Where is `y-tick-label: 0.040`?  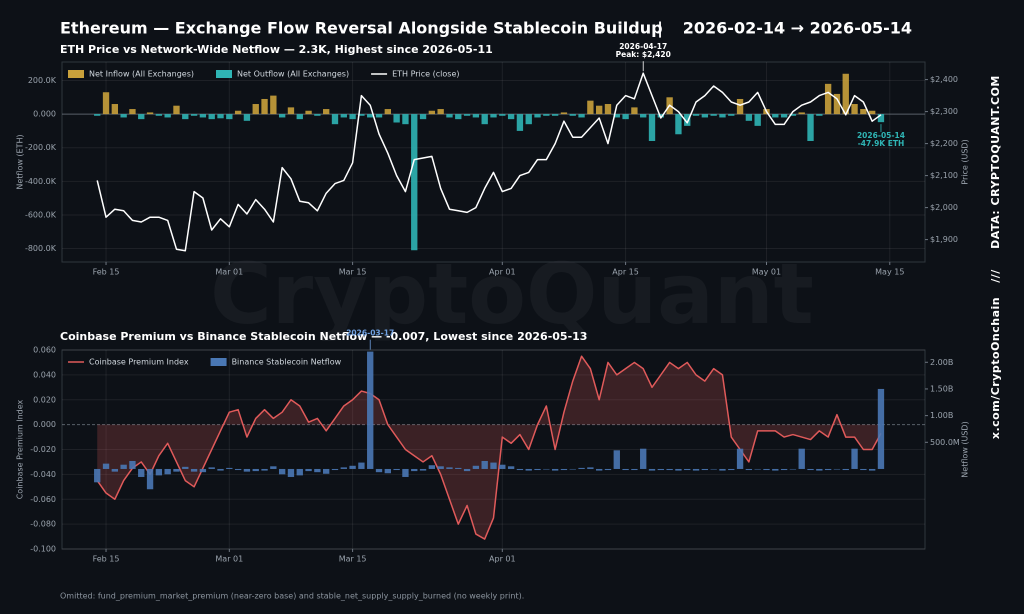
y-tick-label: 0.040 is located at coordinates (44, 374).